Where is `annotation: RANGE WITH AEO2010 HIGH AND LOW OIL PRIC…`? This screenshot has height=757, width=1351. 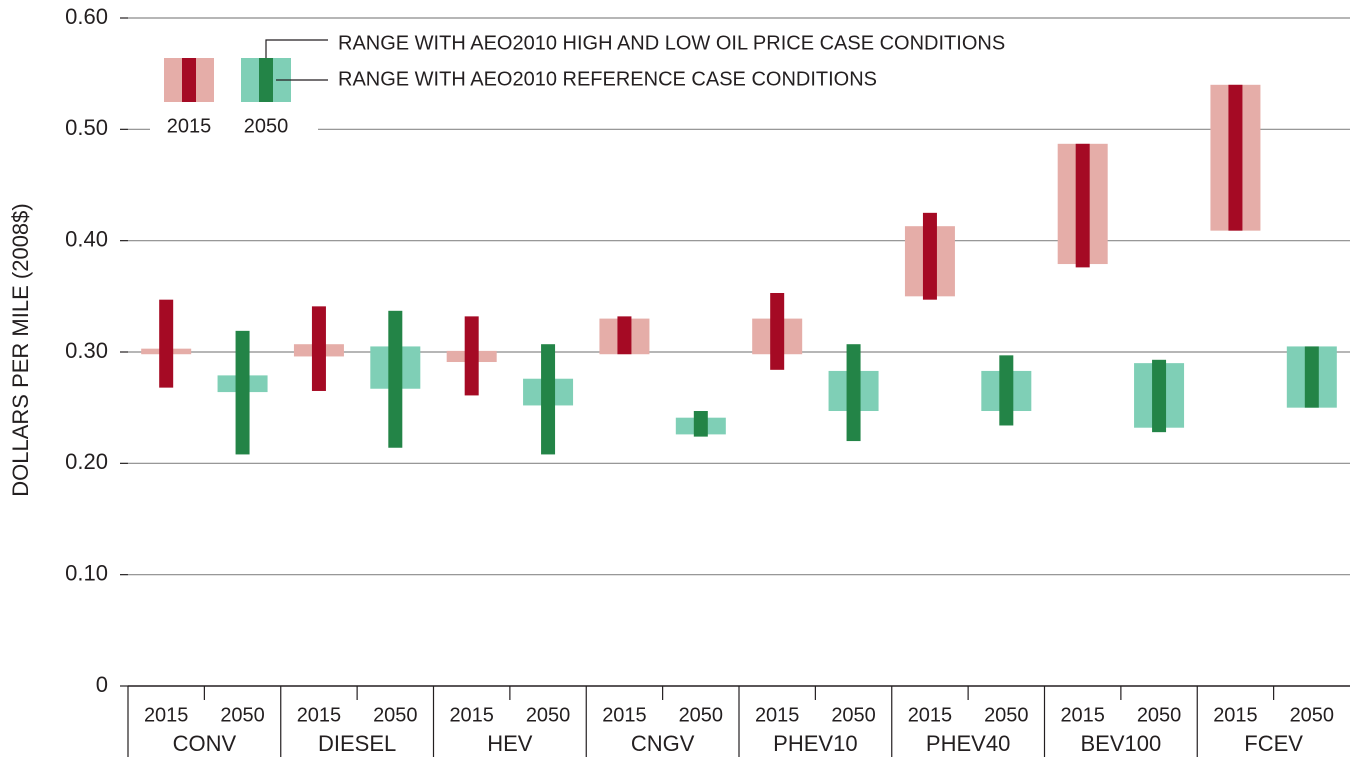
annotation: RANGE WITH AEO2010 HIGH AND LOW OIL PRIC… is located at coordinates (671, 43).